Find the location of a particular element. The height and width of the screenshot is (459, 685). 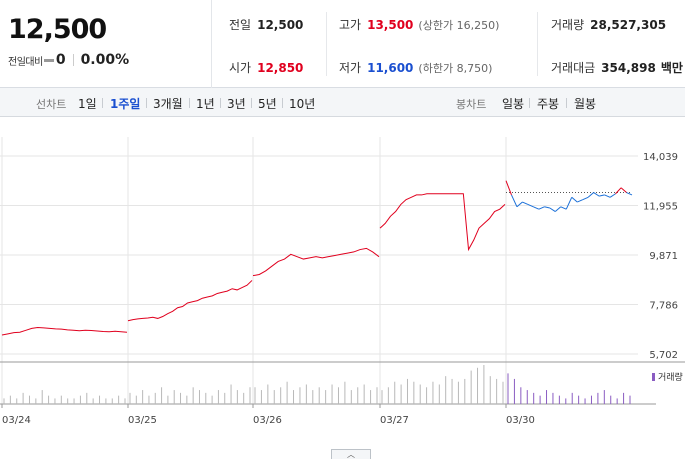

volume-value: 28,527,305 is located at coordinates (628, 25).